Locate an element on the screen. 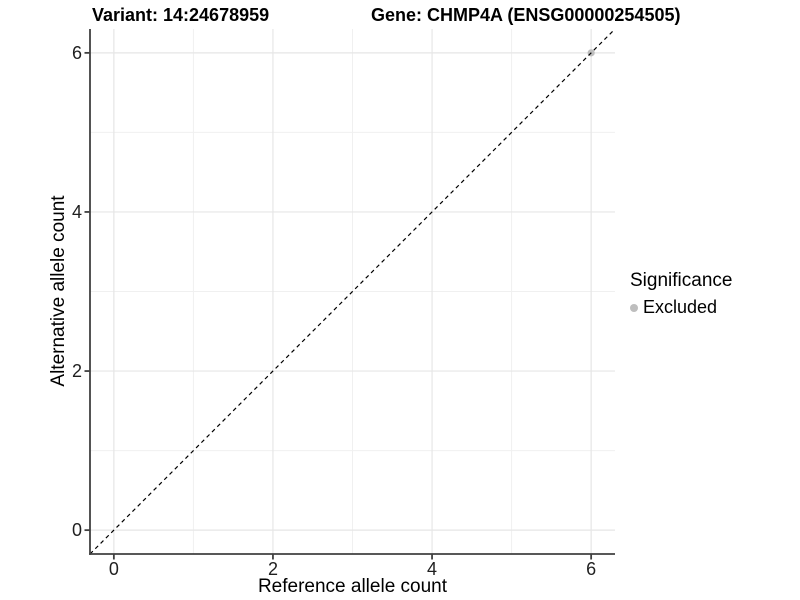 The width and height of the screenshot is (800, 600). x-tick-label: 0 is located at coordinates (113, 569).